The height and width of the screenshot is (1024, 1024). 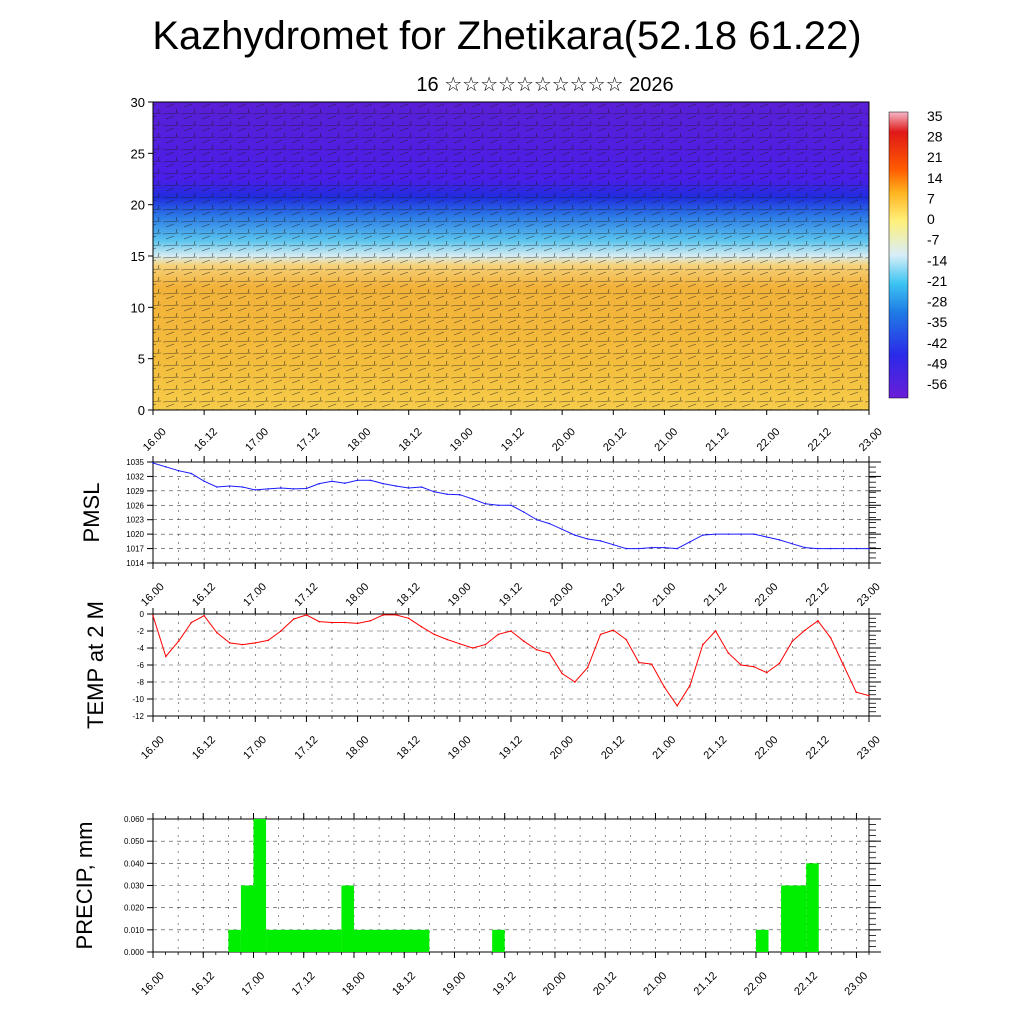 I want to click on y-tick-label: 0, so click(x=142, y=614).